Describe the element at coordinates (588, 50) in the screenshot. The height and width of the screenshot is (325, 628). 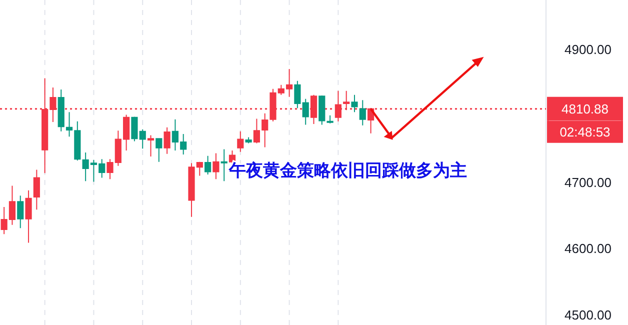
I see `y-tick-label: 4900.00` at that location.